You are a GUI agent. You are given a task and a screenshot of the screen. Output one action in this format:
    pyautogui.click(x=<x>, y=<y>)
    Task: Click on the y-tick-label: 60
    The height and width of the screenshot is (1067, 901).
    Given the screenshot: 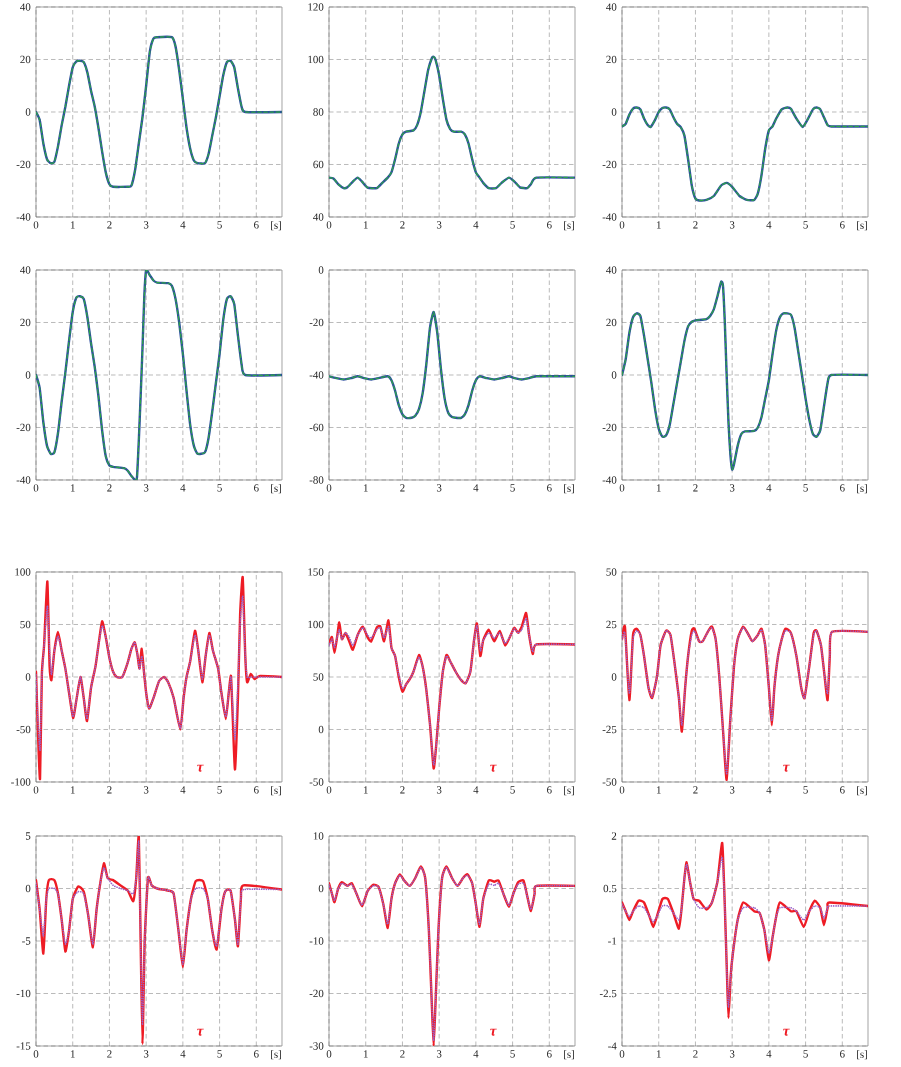 What is the action you would take?
    pyautogui.click(x=318, y=164)
    